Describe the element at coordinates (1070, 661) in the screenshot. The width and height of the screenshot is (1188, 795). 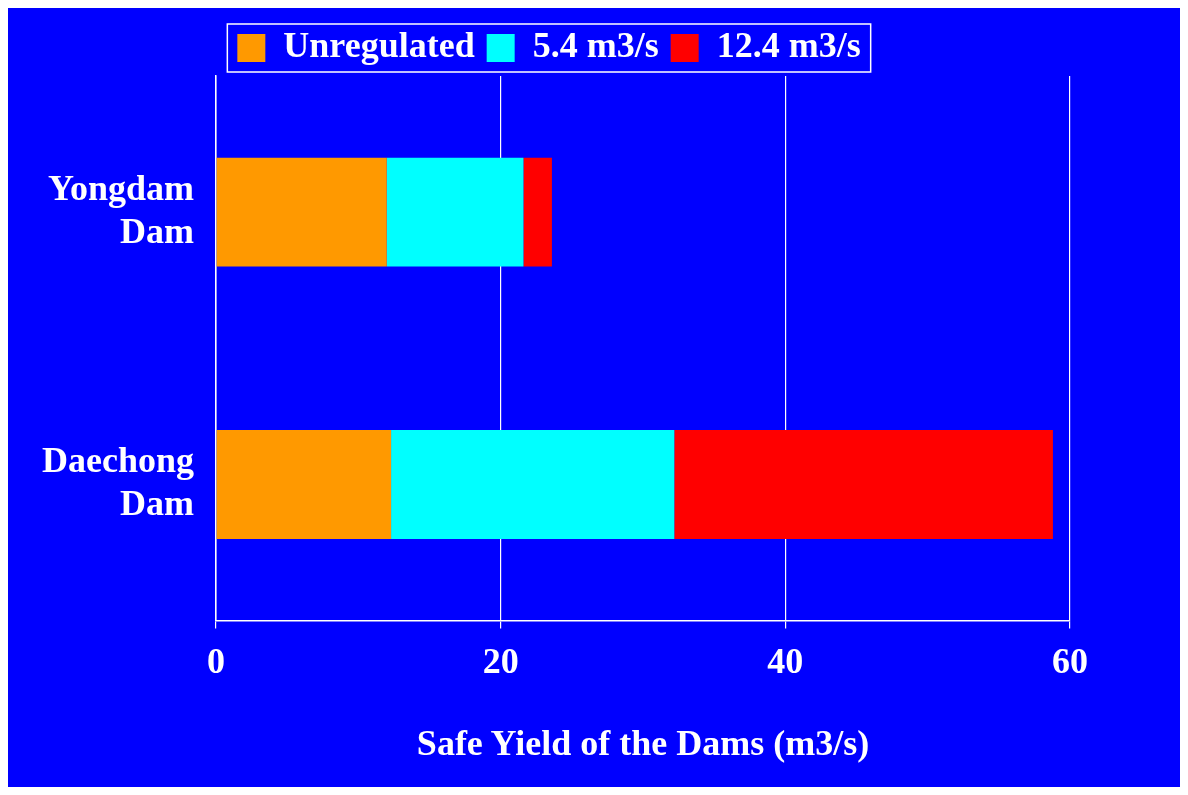
I see `x-tick-label: 60` at that location.